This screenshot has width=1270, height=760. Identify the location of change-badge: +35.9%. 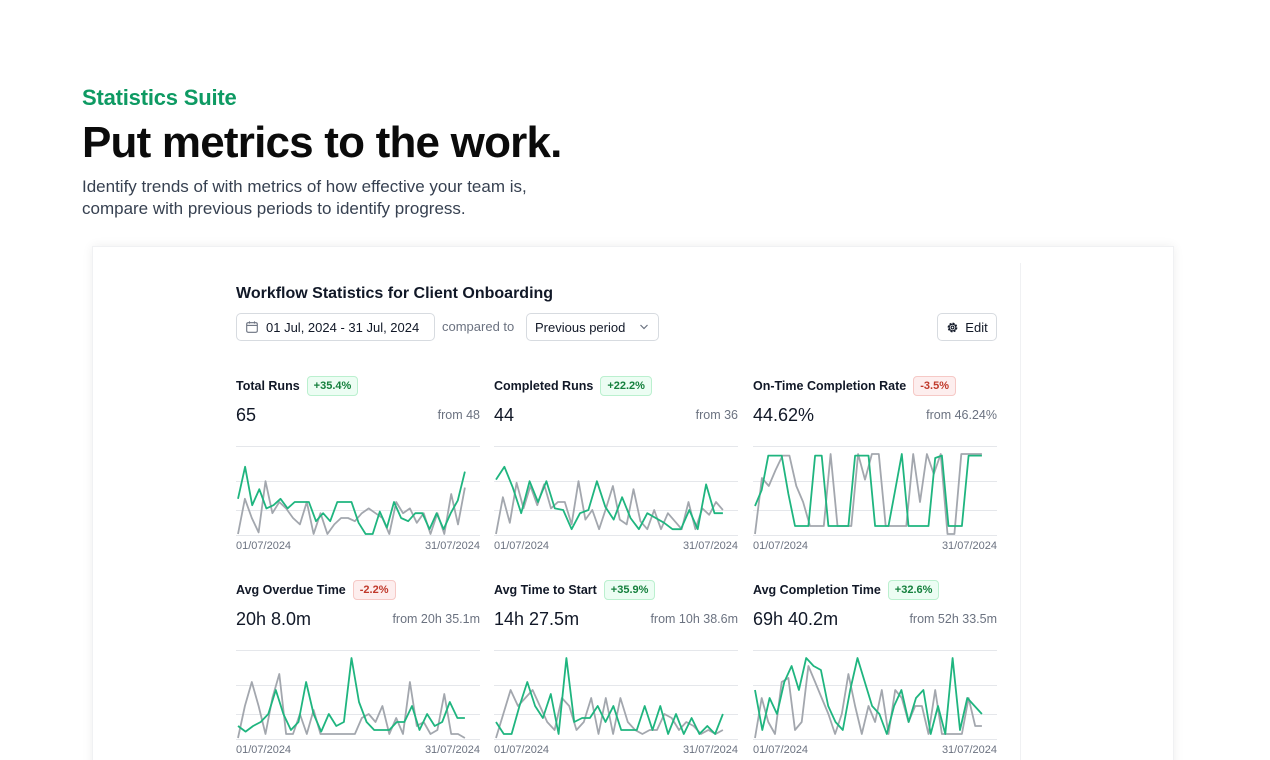
(629, 590).